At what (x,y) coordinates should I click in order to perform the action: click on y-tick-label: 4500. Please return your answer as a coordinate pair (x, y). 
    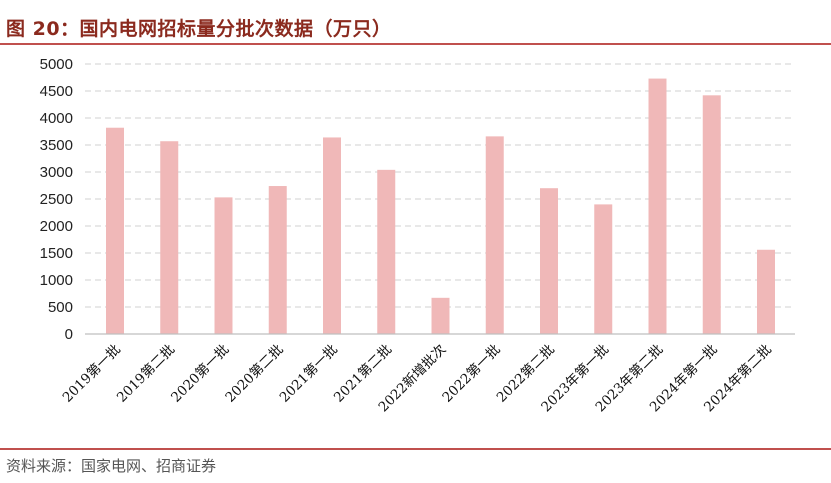
    Looking at the image, I should click on (56, 91).